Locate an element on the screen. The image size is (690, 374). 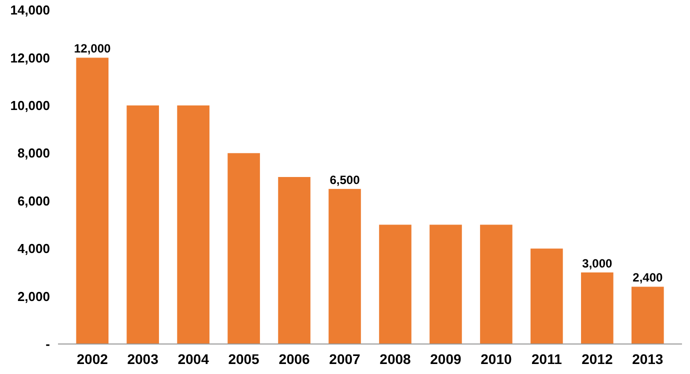
y-tick-label: 2,000 is located at coordinates (33, 296).